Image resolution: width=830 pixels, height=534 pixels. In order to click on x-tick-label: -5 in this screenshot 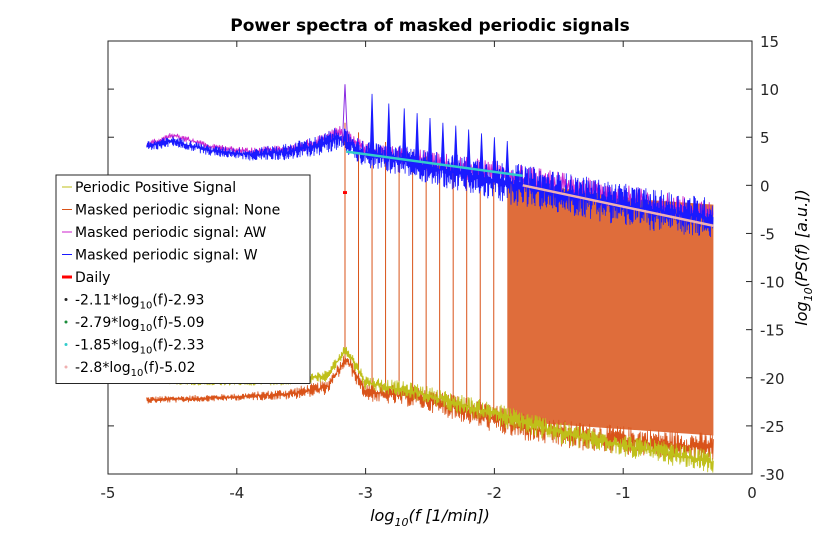, I will do `click(108, 493)`.